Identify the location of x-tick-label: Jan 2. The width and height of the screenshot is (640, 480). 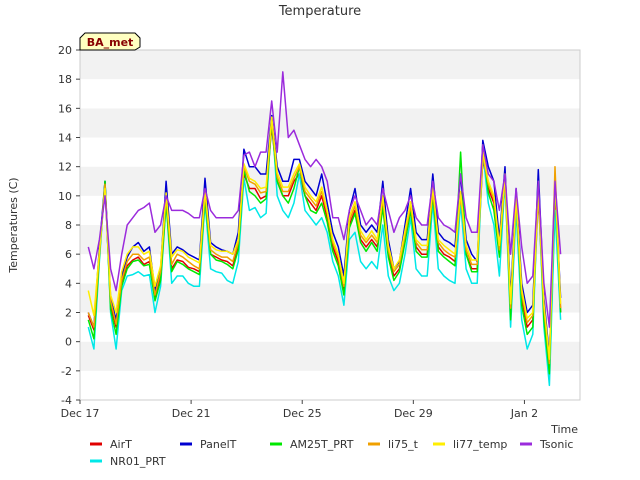
(524, 413).